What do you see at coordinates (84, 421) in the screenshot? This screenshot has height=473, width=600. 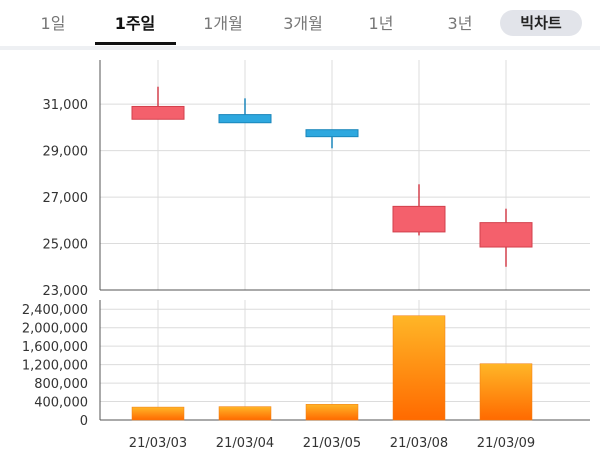 I see `volume-tick-label: 0` at bounding box center [84, 421].